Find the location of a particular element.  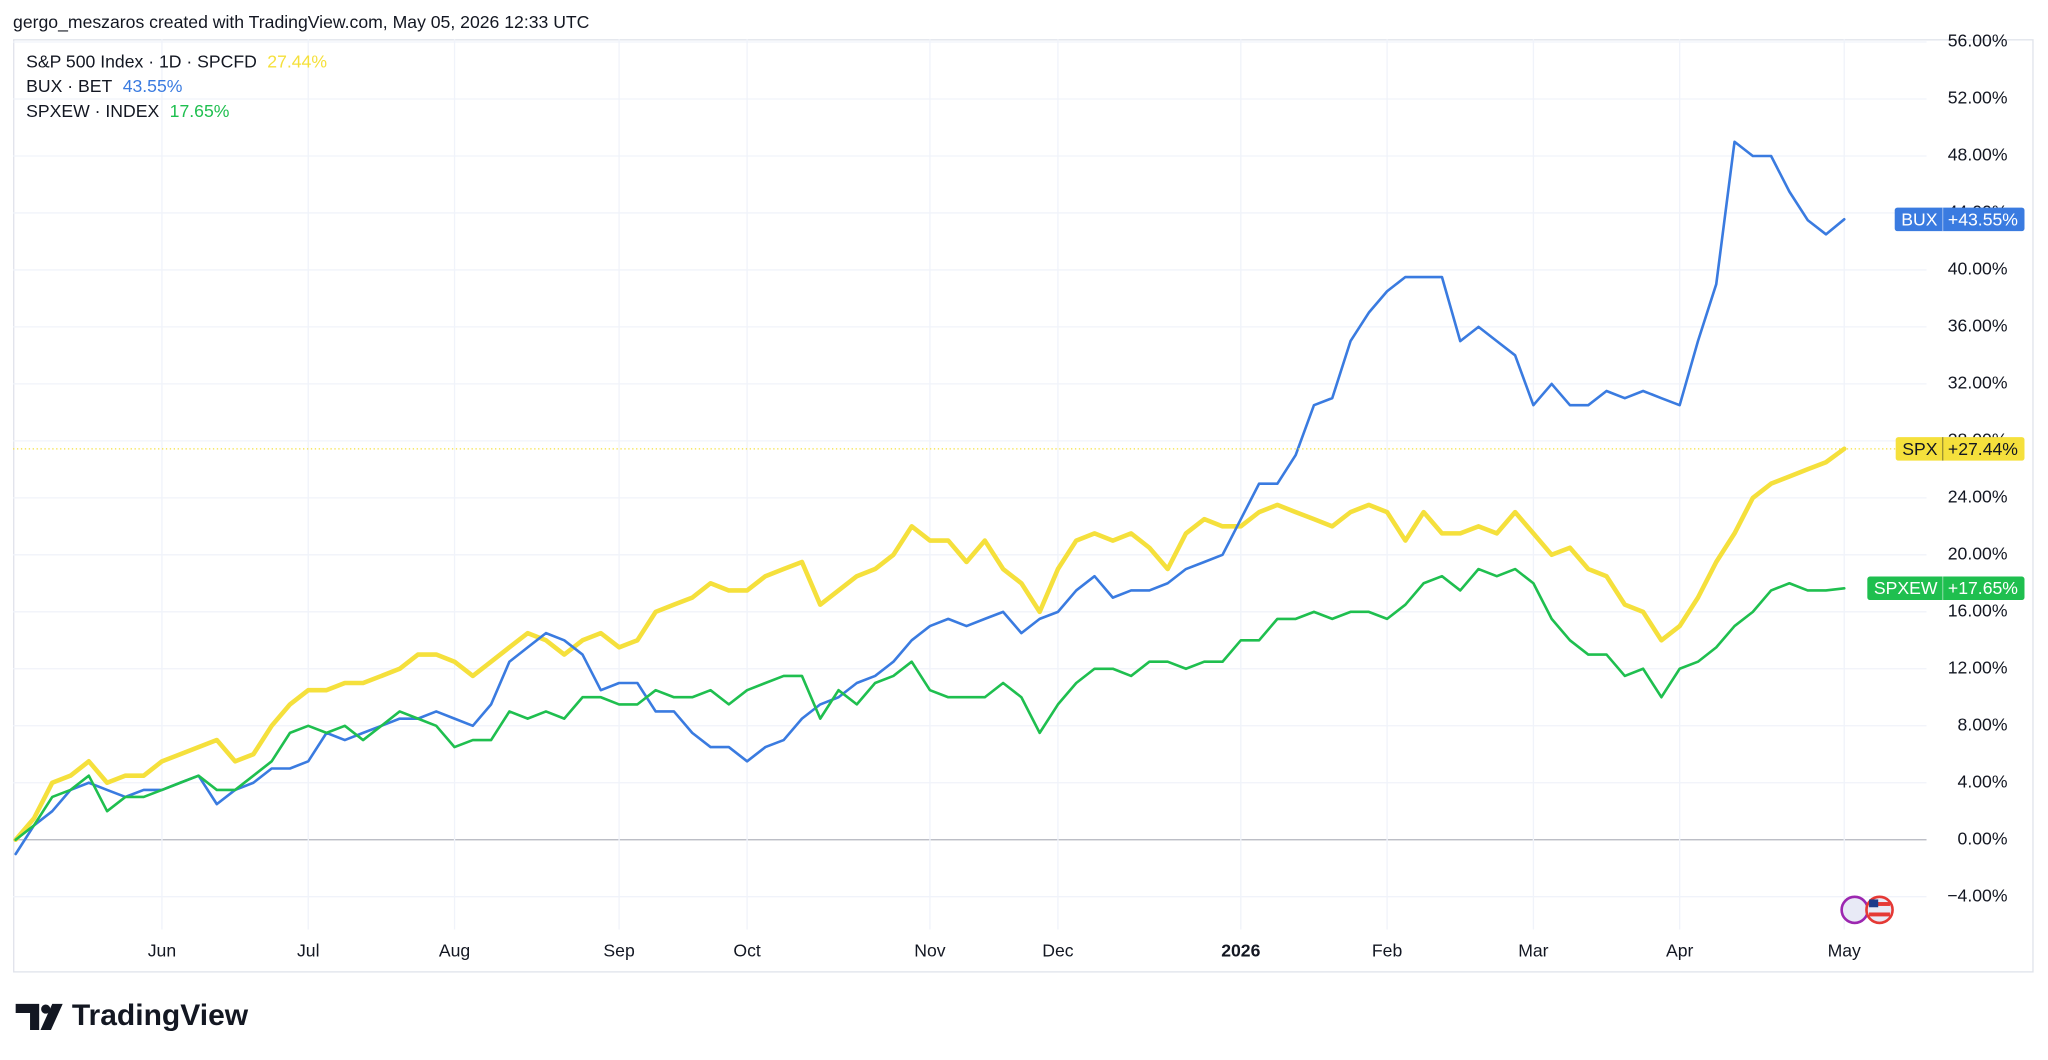

y-tick-label: 8.00% is located at coordinates (1983, 724).